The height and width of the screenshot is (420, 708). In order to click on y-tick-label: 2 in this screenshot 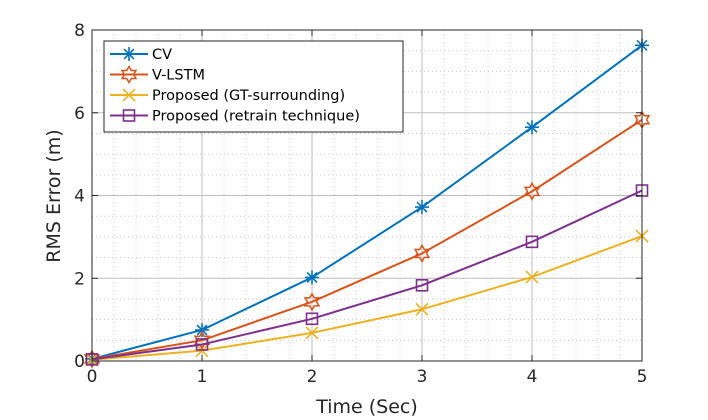, I will do `click(79, 279)`.